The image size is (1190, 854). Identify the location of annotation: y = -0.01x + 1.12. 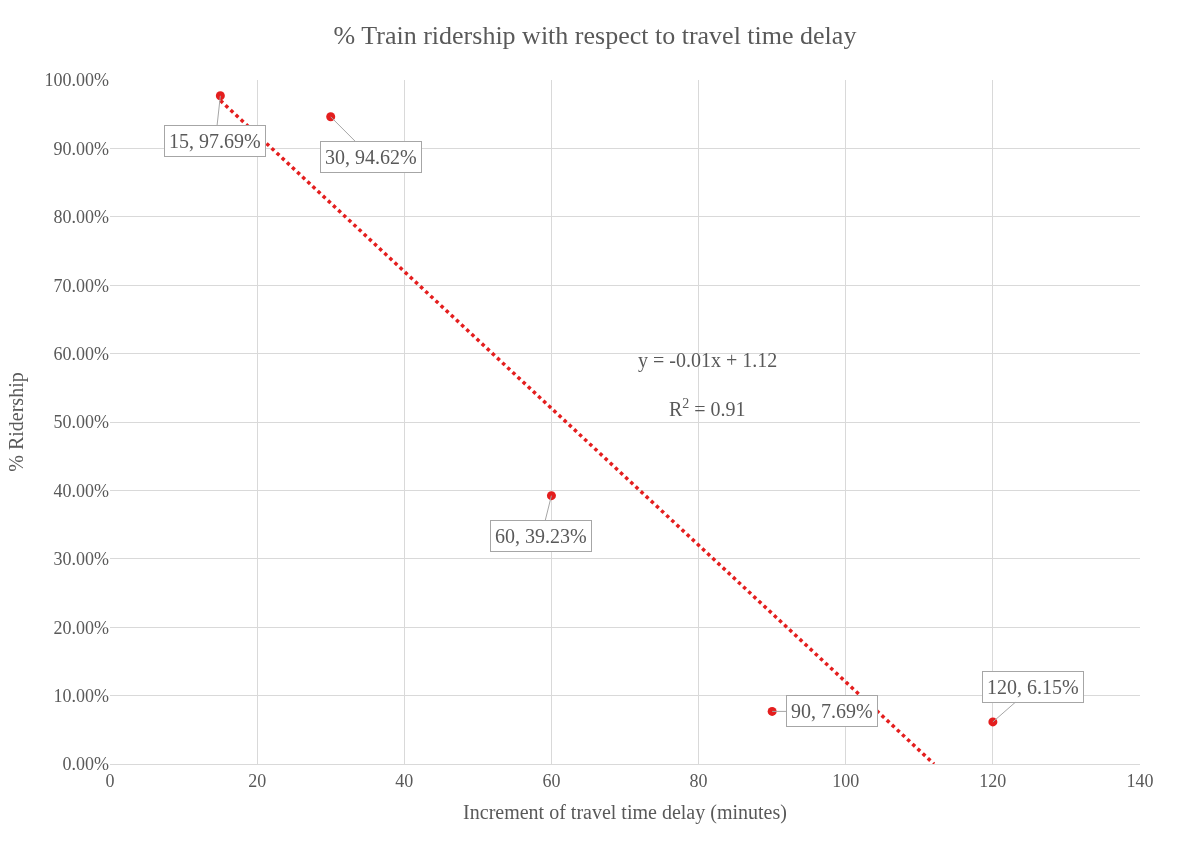
(708, 360).